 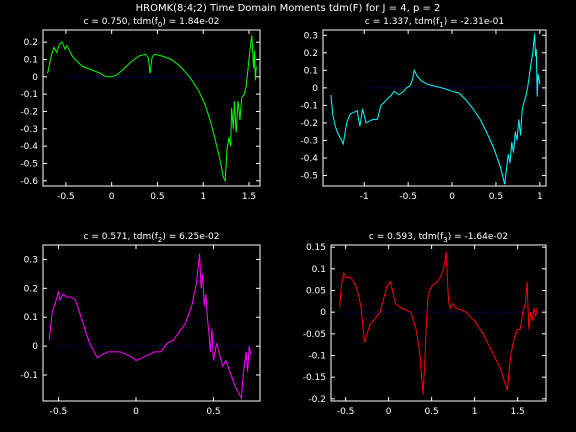 I want to click on y-tick-label: -0.15, so click(x=314, y=378).